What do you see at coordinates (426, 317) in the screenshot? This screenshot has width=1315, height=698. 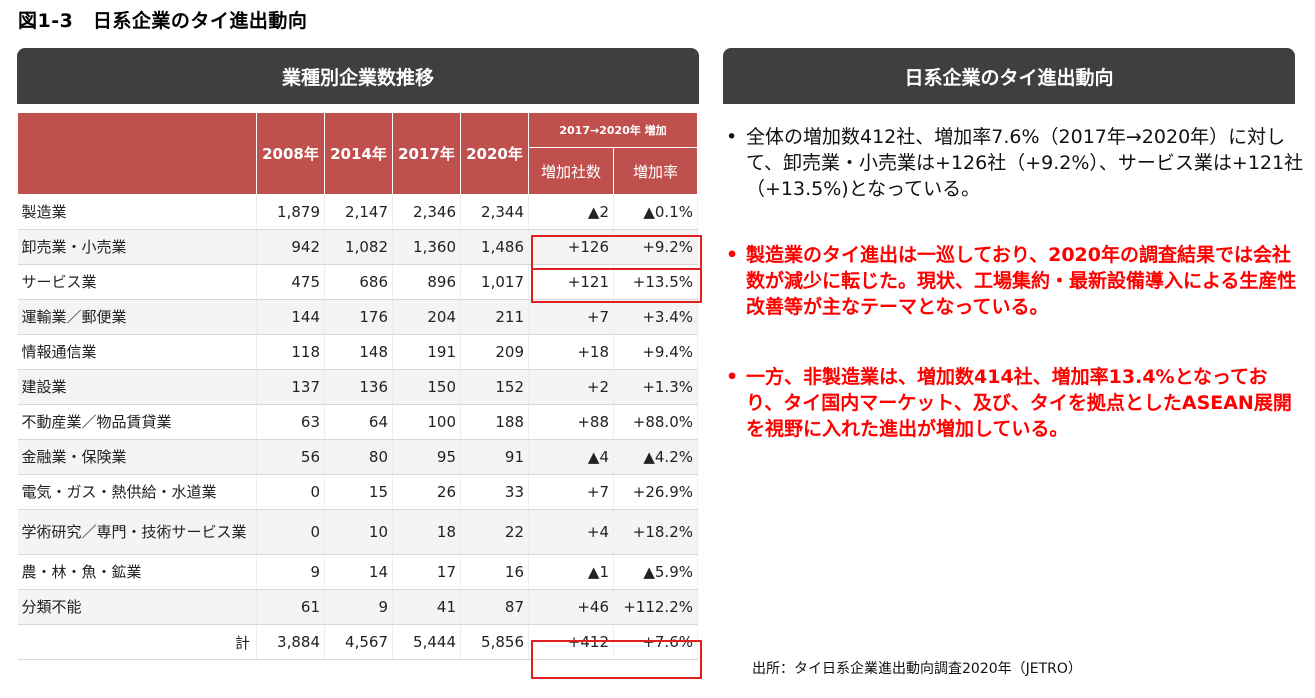 I see `cell-2017: 204` at bounding box center [426, 317].